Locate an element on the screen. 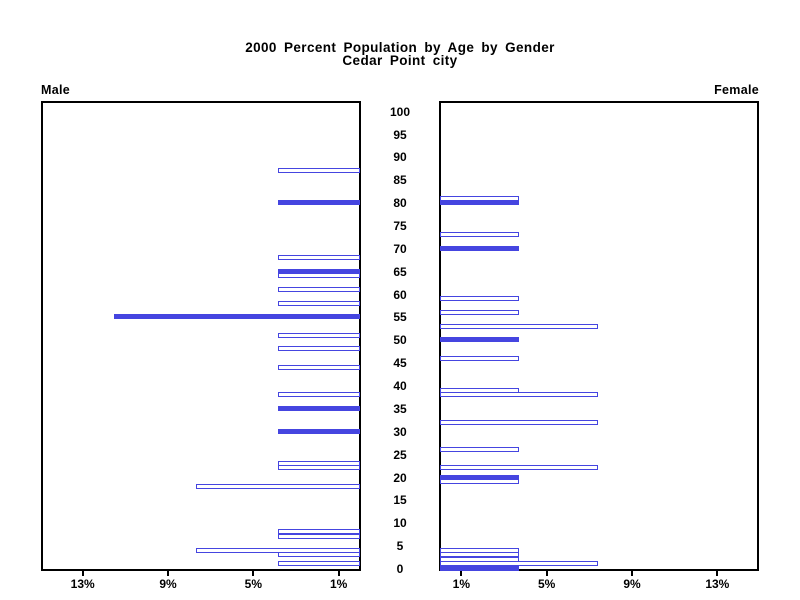 The height and width of the screenshot is (600, 800). male-axis-tick-label: 9% is located at coordinates (168, 584).